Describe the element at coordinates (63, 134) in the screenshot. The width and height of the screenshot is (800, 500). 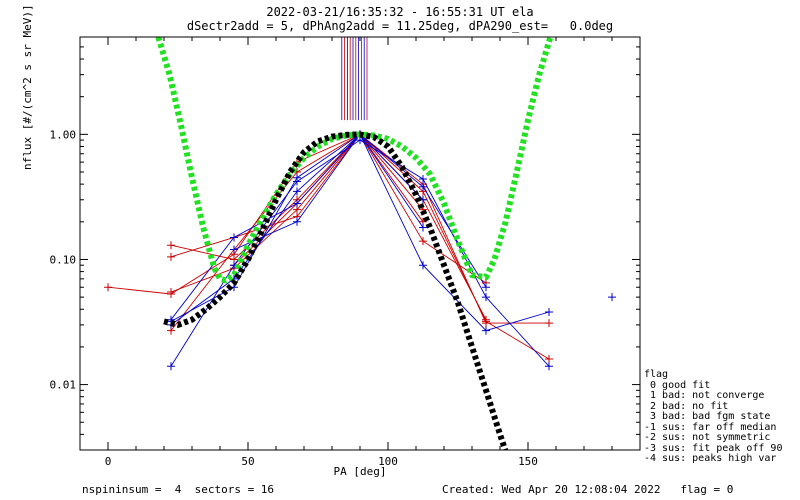
I see `y-tick-label: 1.00` at that location.